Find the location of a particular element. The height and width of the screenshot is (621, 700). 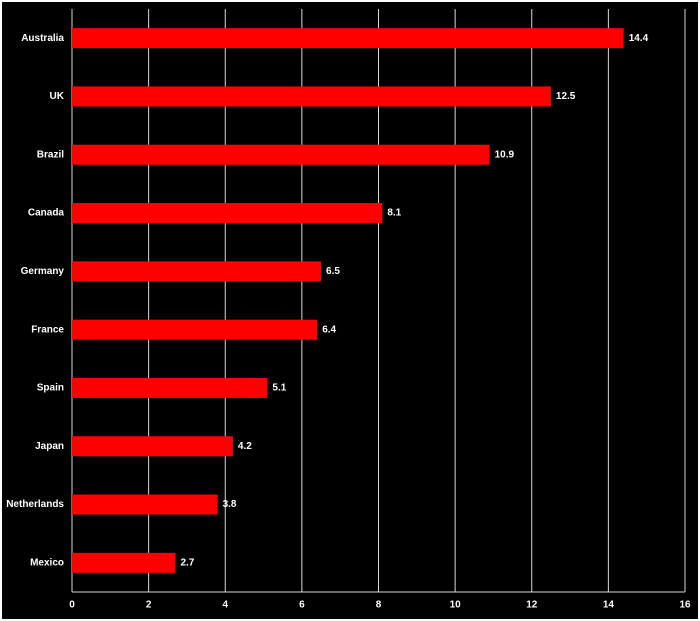

y-tick-label: Mexico is located at coordinates (47, 562).